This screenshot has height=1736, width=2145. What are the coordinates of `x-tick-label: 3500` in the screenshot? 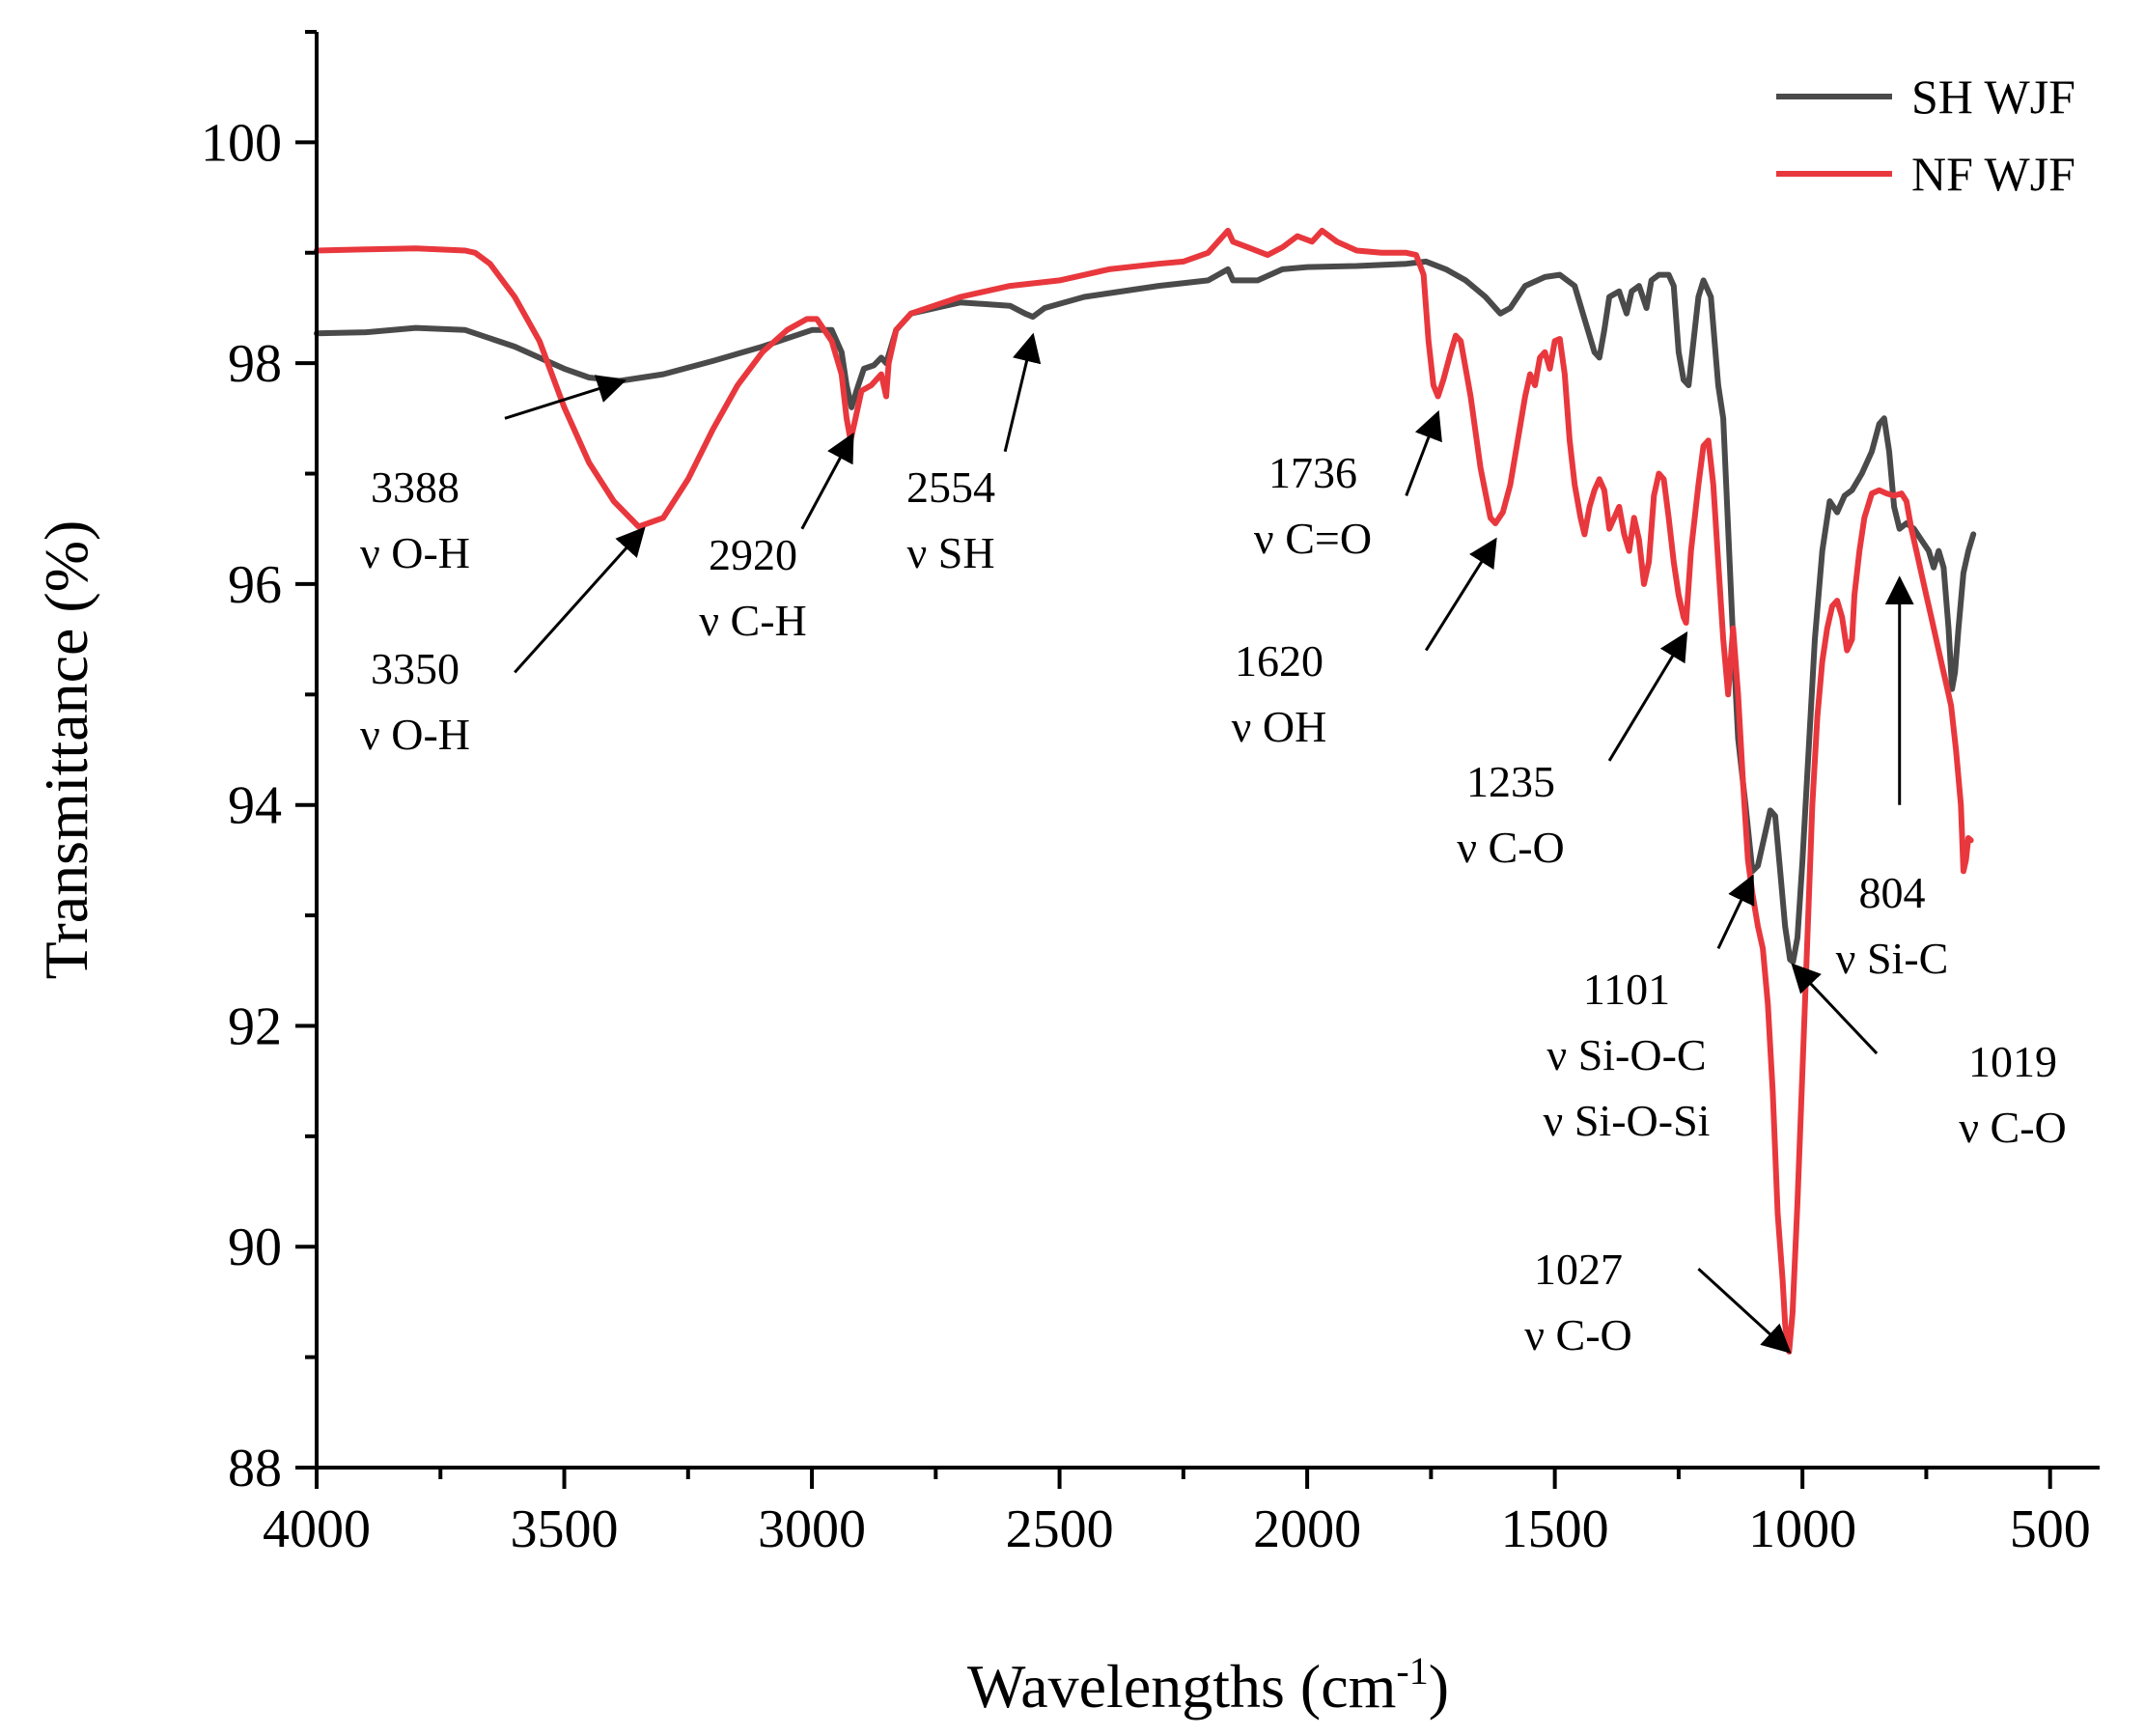 It's located at (565, 1529).